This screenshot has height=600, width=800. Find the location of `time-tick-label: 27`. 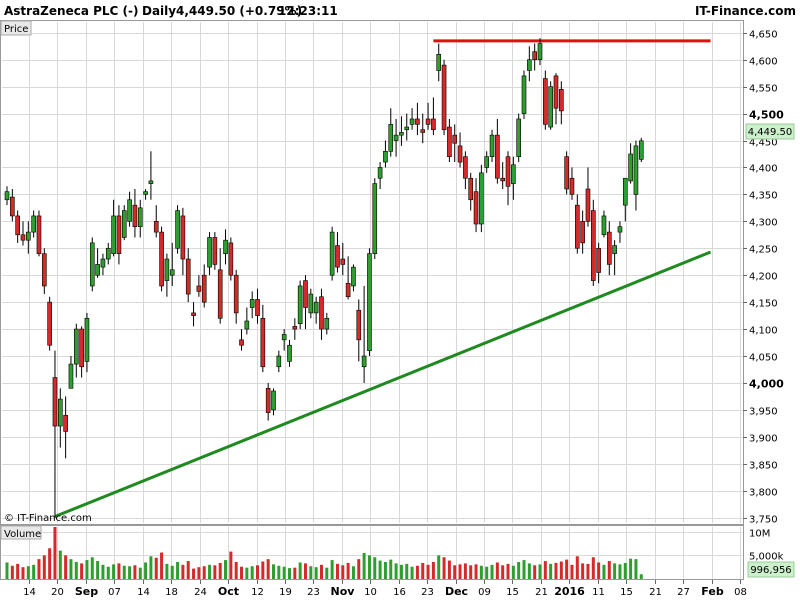

time-tick-label: 27 is located at coordinates (683, 592).